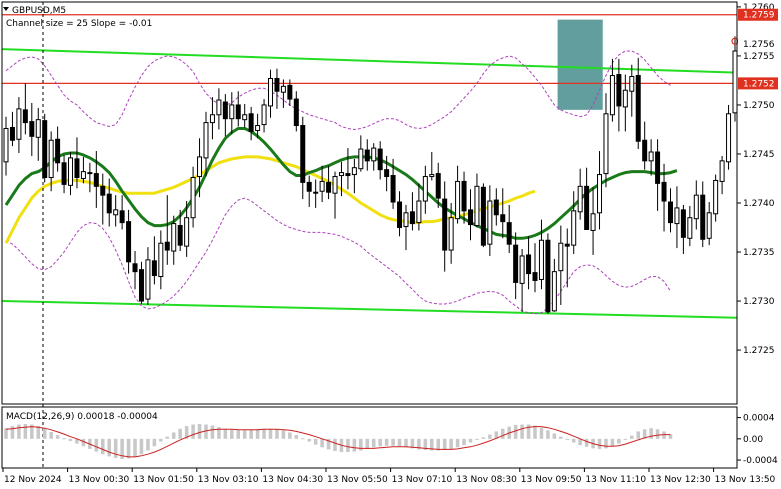 The width and height of the screenshot is (781, 489). What do you see at coordinates (759, 16) in the screenshot?
I see `price-level-label: 1.2759` at bounding box center [759, 16].